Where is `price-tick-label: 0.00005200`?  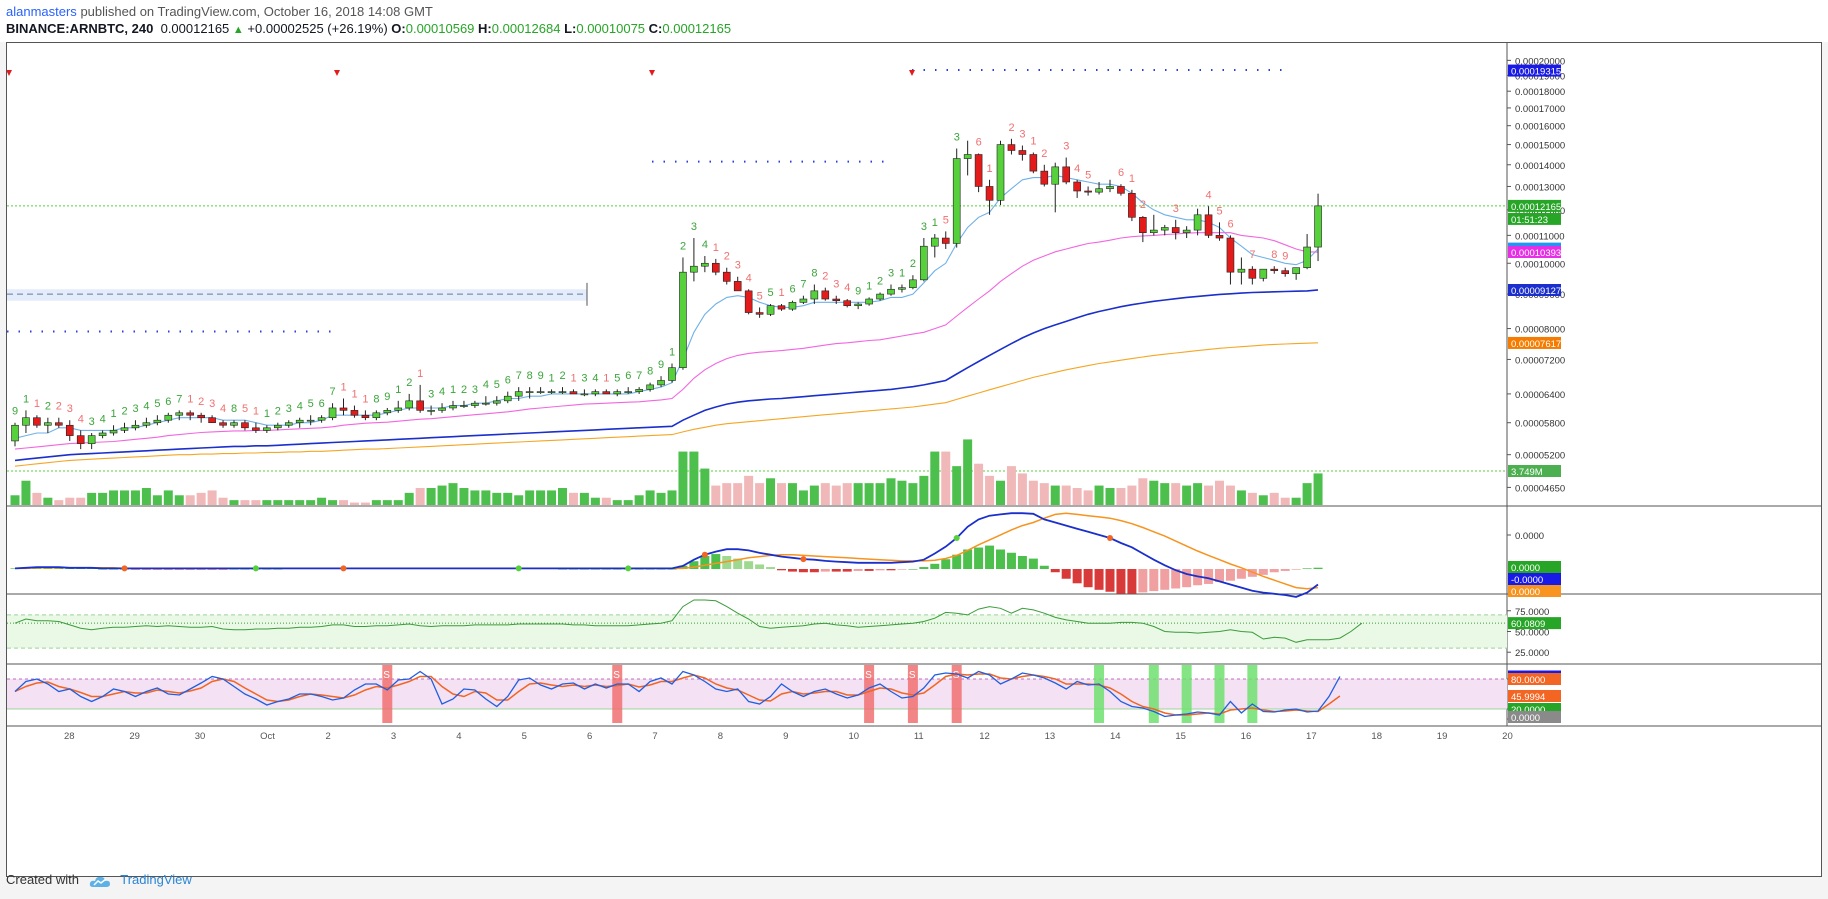
price-tick-label: 0.00005200 is located at coordinates (1540, 456).